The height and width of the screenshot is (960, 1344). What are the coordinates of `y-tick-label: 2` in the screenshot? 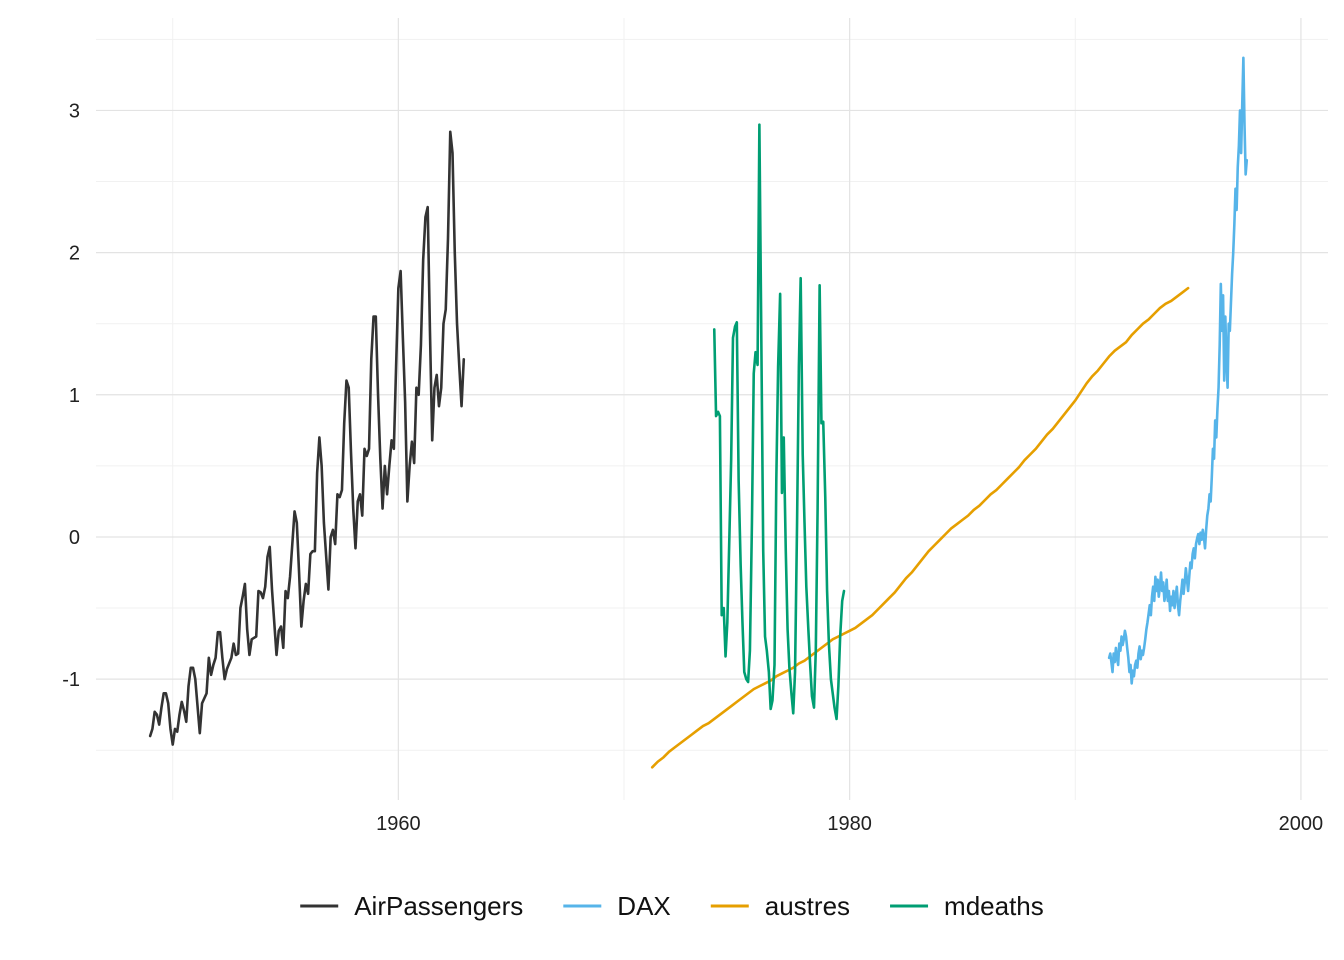 It's located at (74, 254).